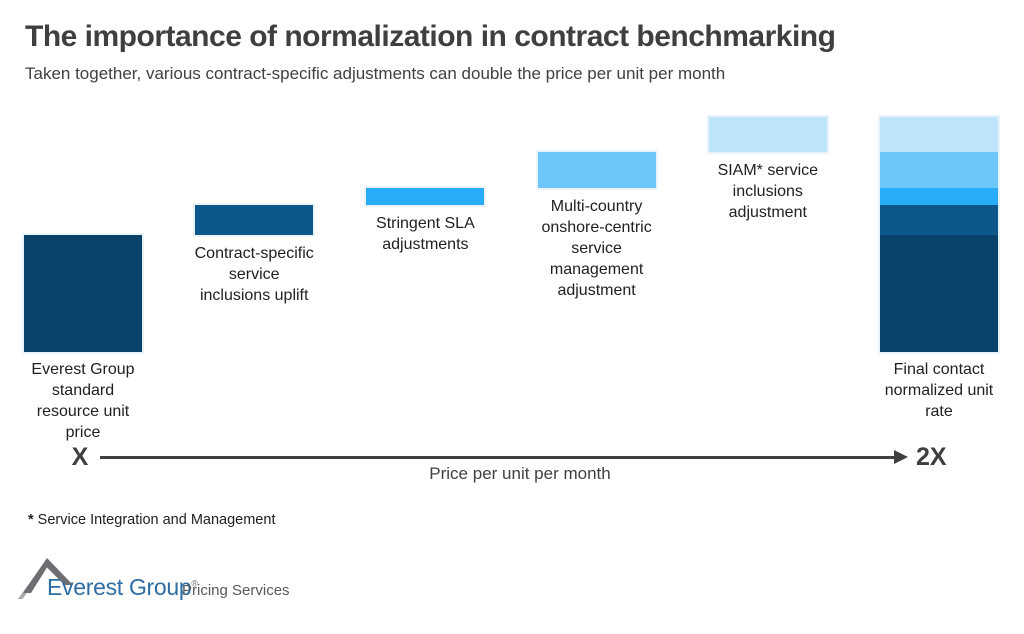 This screenshot has width=1024, height=634. Describe the element at coordinates (194, 583) in the screenshot. I see `logo-registered-mark: ®` at that location.